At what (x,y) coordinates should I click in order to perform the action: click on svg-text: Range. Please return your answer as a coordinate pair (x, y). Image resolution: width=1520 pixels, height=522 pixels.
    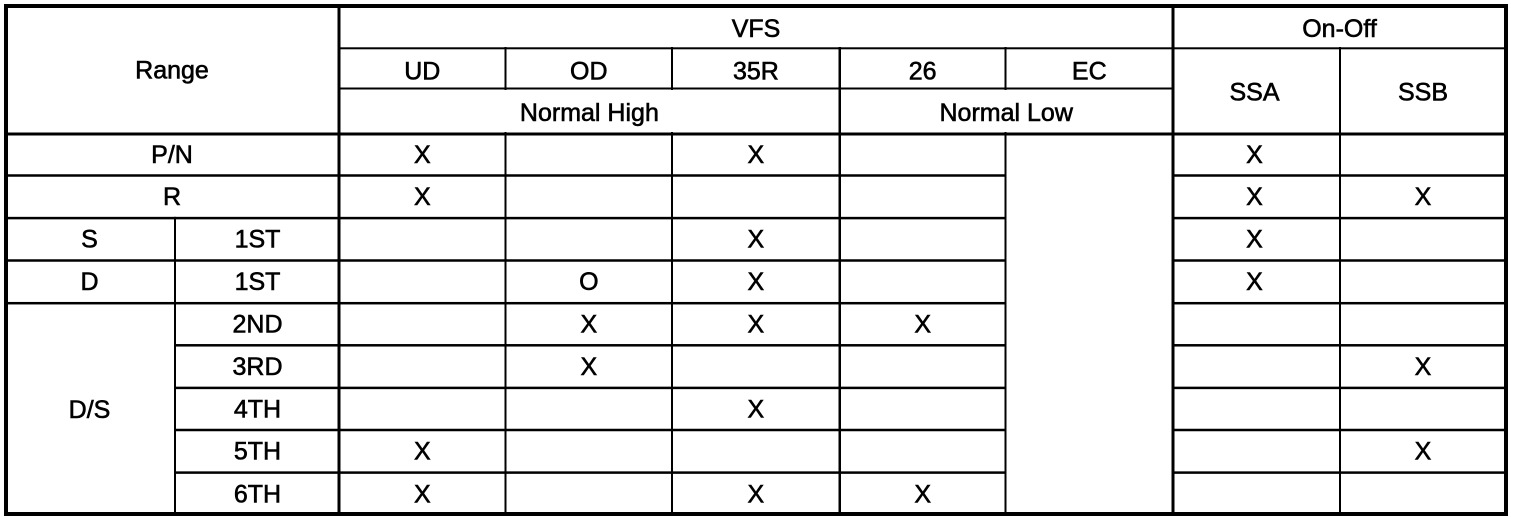
    Looking at the image, I should click on (172, 71).